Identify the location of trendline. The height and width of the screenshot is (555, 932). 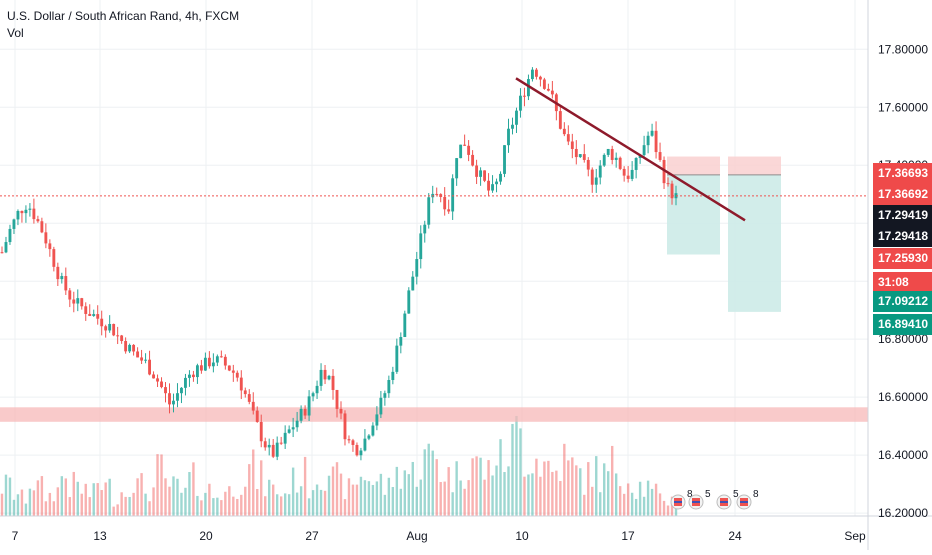
(630, 149).